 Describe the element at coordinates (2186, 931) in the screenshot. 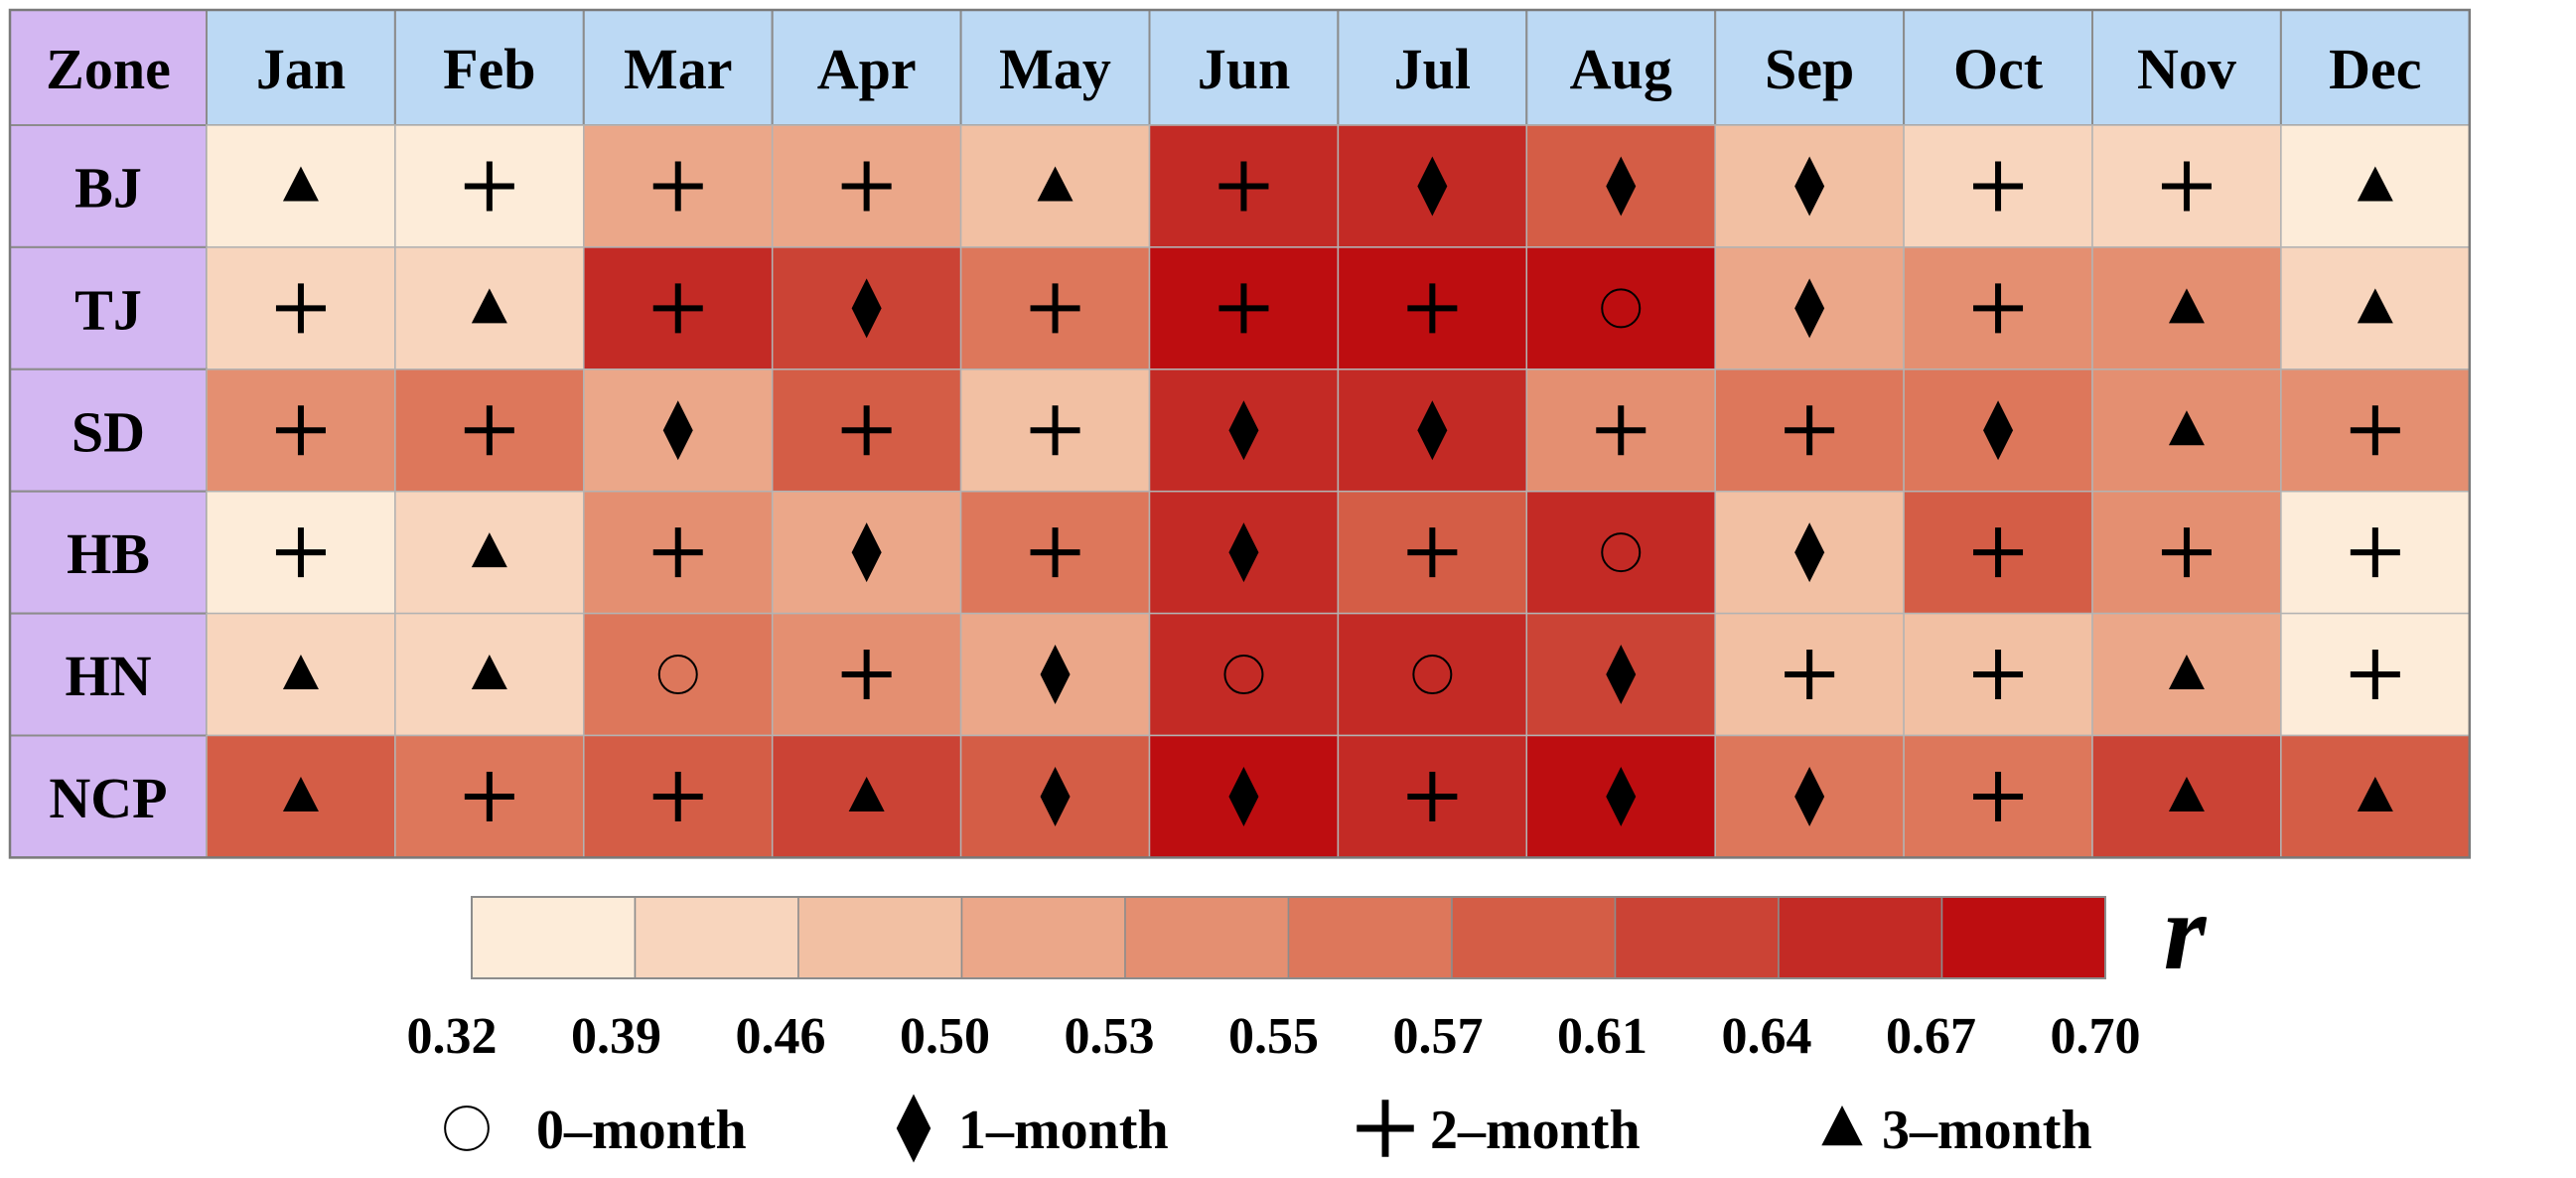

I see `colorbar-label: r` at that location.